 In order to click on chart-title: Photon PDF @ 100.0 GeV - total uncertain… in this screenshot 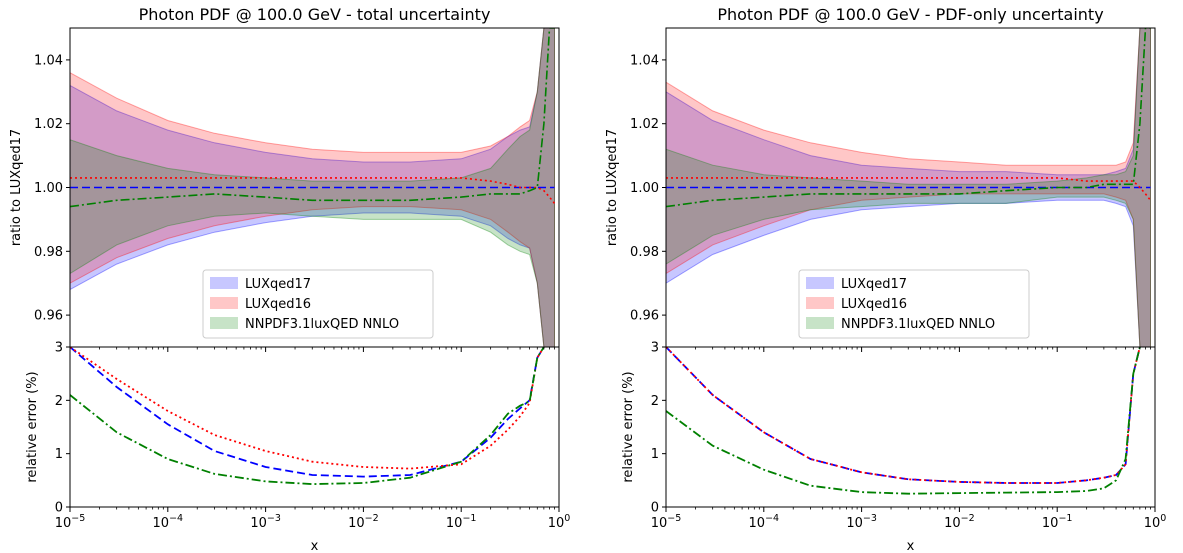, I will do `click(315, 14)`.